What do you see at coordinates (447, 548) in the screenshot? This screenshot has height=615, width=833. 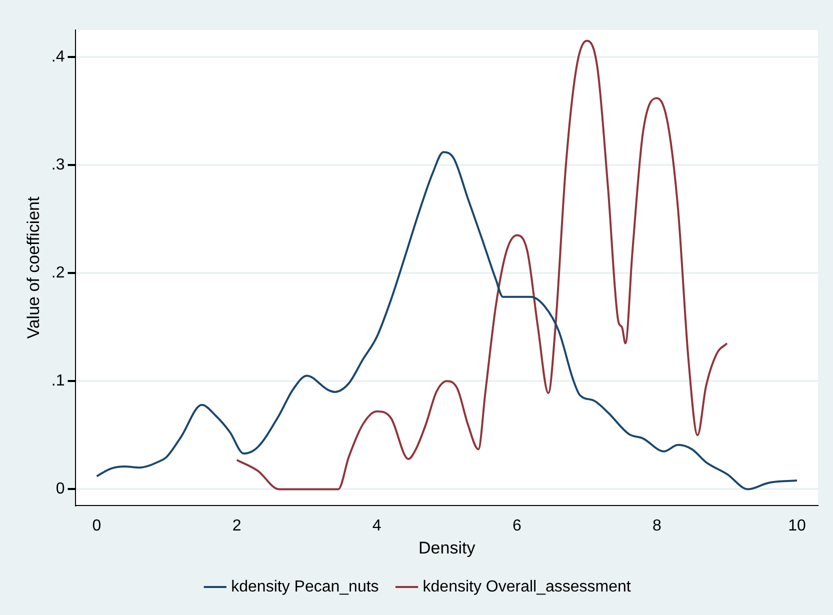 I see `x-axis-title: Density` at bounding box center [447, 548].